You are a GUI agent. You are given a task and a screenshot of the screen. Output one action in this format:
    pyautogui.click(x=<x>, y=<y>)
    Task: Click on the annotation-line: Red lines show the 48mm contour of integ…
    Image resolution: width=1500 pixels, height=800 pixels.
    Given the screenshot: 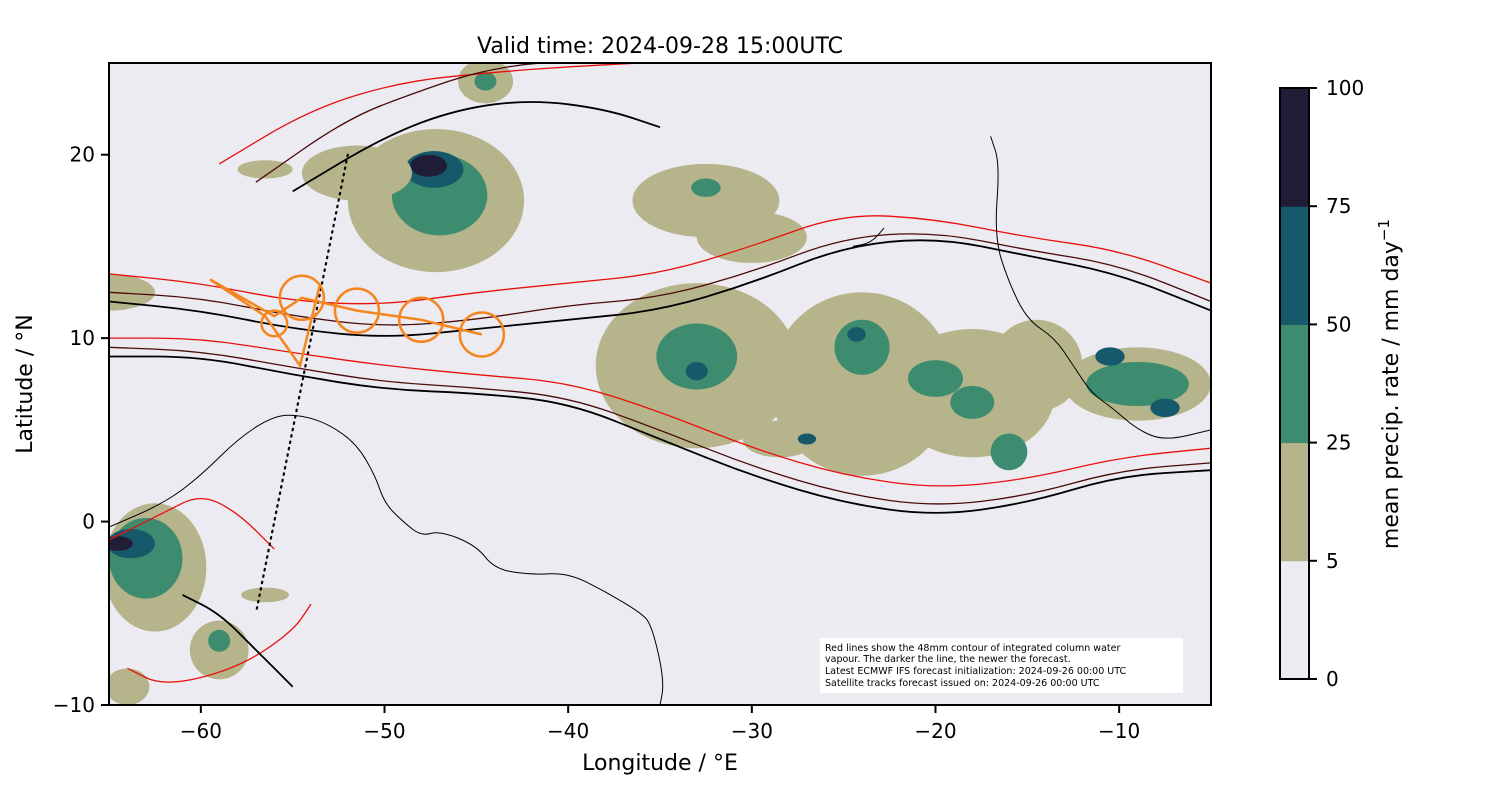 What is the action you would take?
    pyautogui.click(x=972, y=648)
    